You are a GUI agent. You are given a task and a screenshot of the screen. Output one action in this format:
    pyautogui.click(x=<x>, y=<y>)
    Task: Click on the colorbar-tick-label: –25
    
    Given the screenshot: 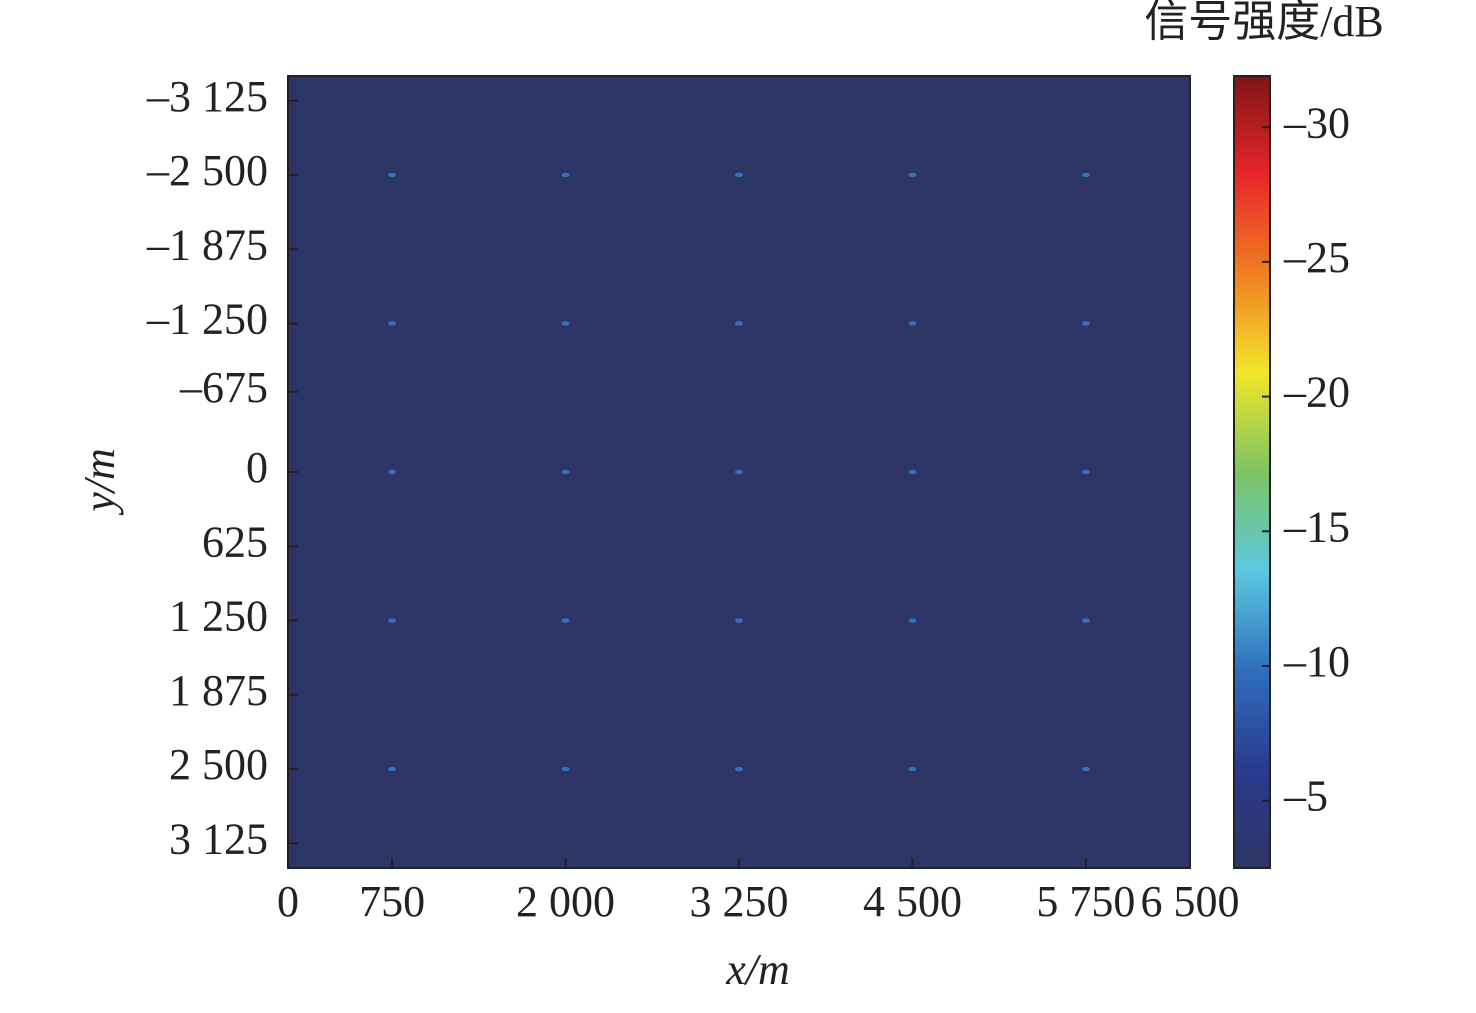 What is the action you would take?
    pyautogui.click(x=1316, y=257)
    